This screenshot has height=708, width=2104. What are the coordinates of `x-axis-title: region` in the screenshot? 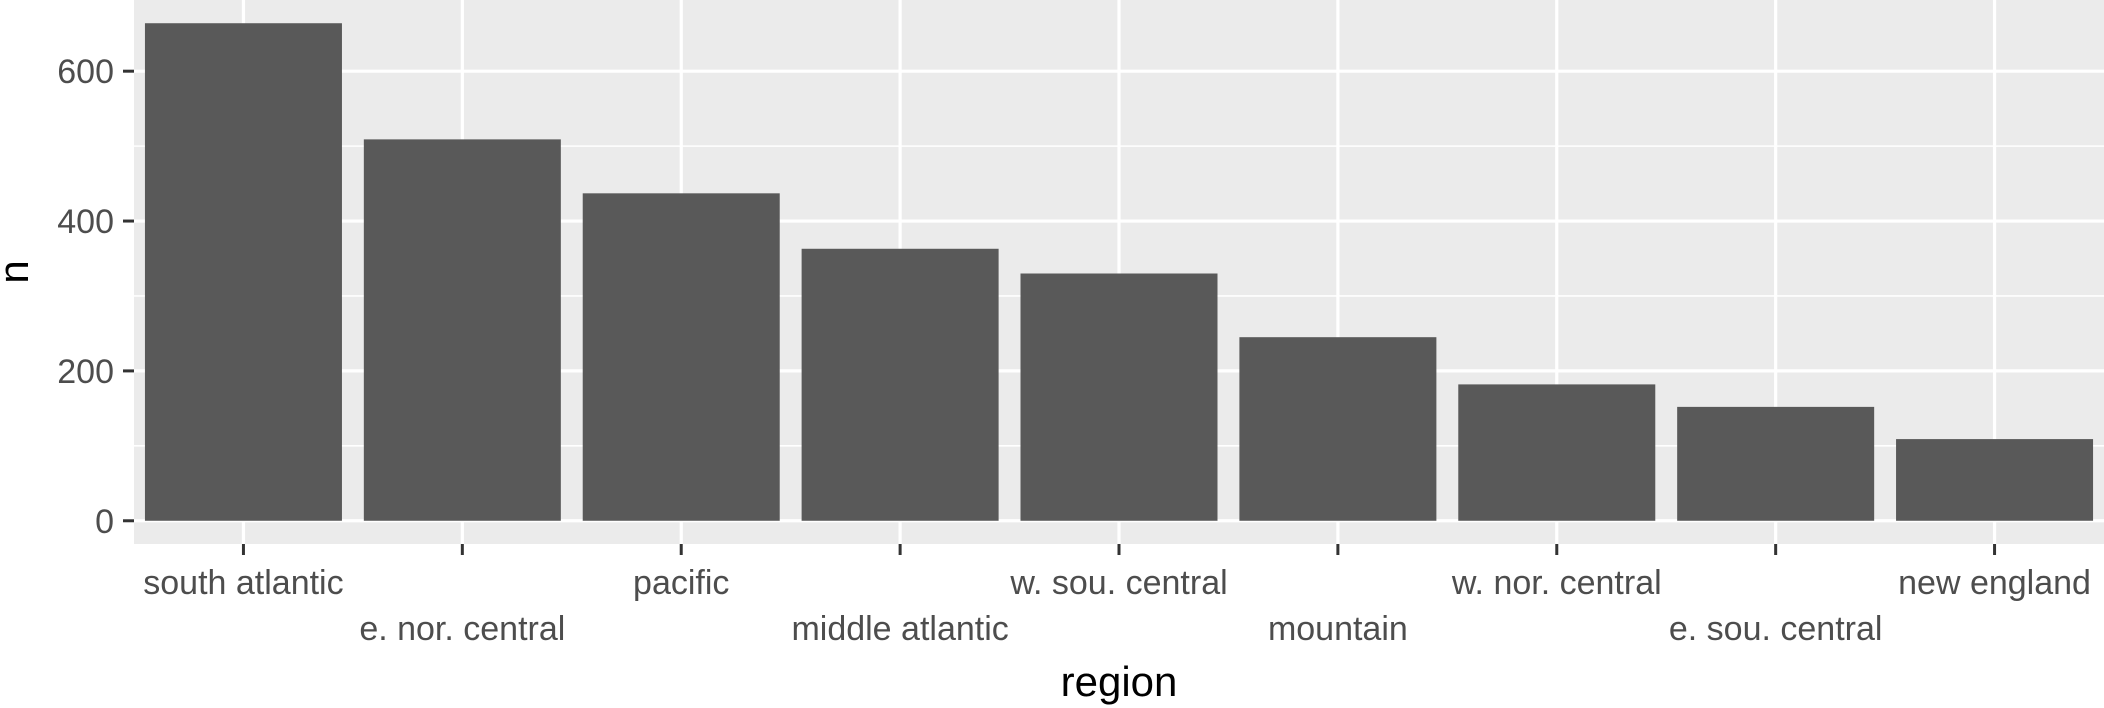 It's located at (1119, 681).